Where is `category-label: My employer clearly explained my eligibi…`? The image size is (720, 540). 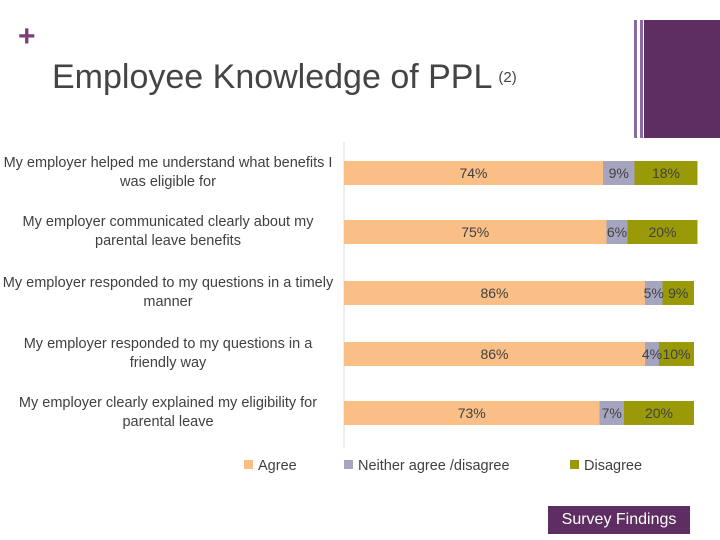
category-label: My employer clearly explained my eligibi… is located at coordinates (168, 412).